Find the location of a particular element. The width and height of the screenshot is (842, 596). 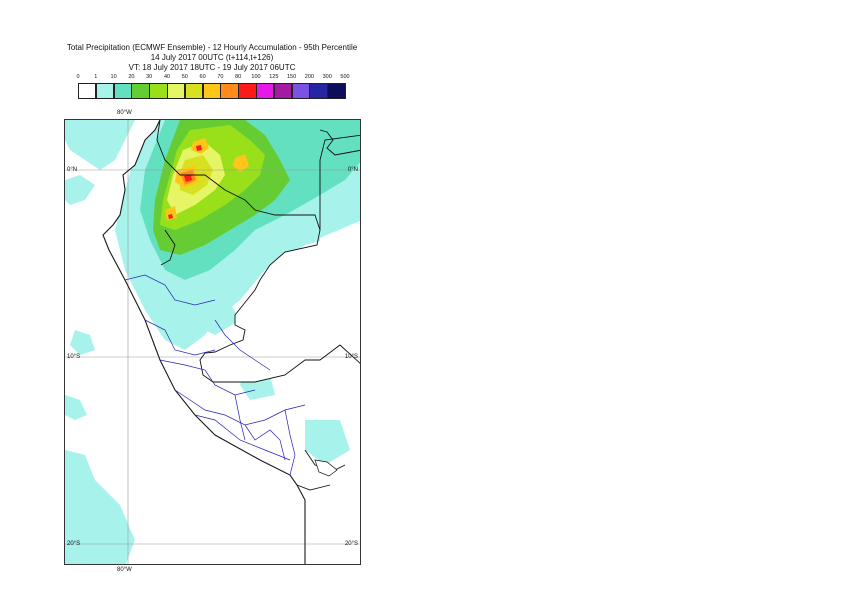

legend-threshold-label: 500 is located at coordinates (345, 77).